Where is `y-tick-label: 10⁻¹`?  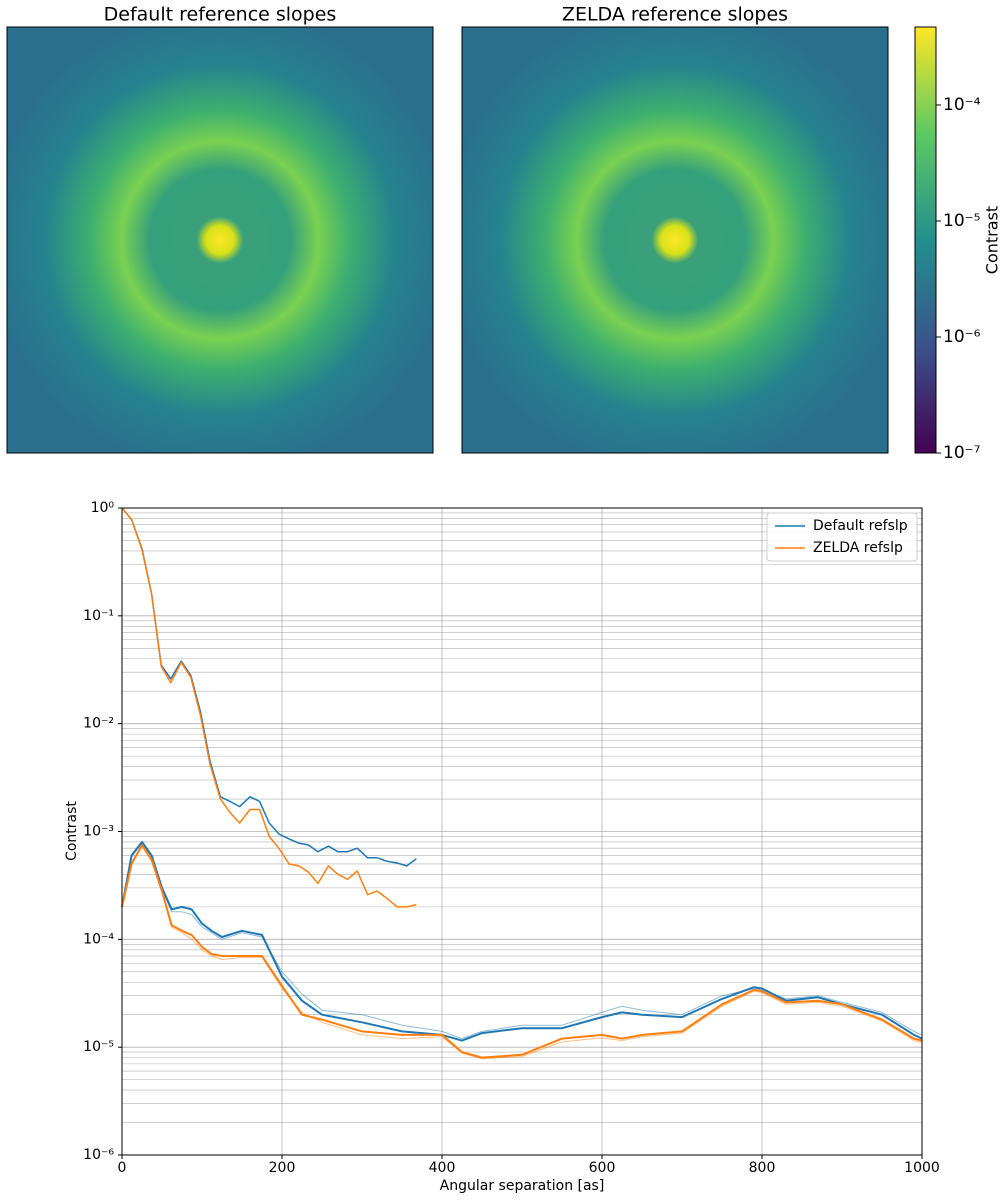
y-tick-label: 10⁻¹ is located at coordinates (98, 616).